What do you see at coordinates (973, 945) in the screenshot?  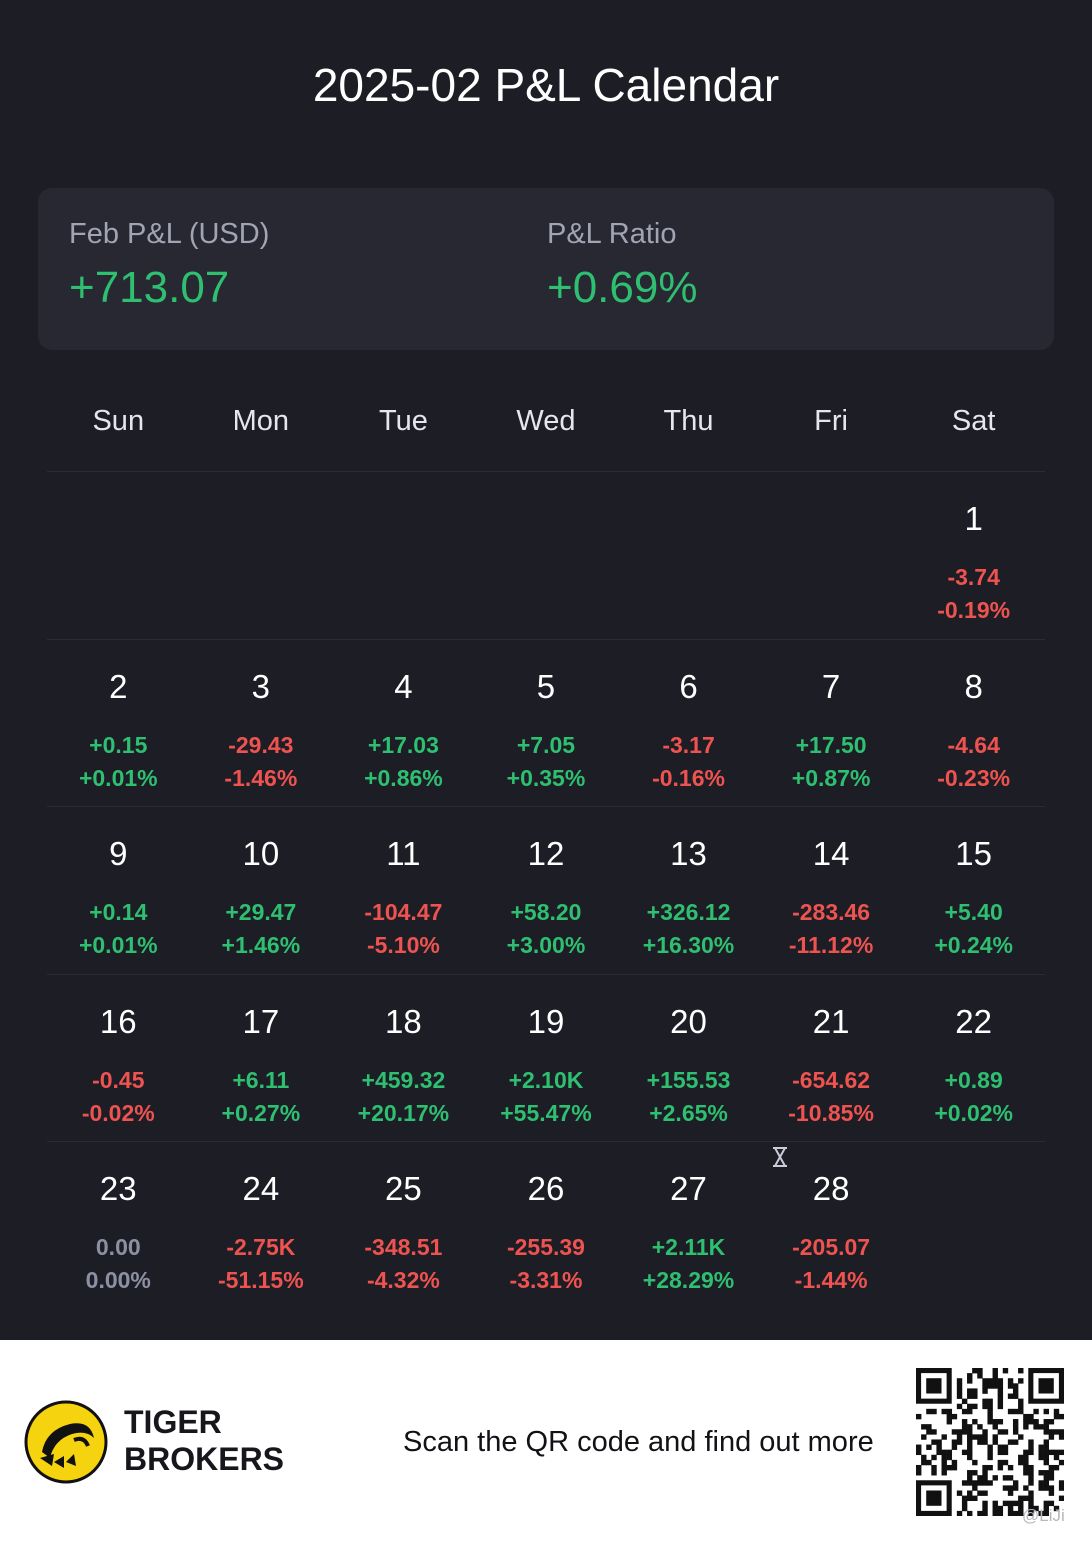 I see `day-pnl-ratio: +0.24%` at bounding box center [973, 945].